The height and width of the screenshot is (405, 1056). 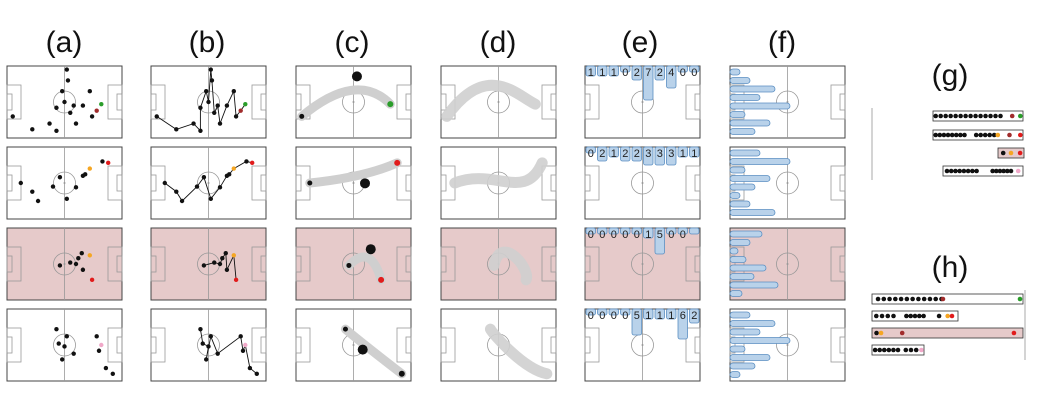 What do you see at coordinates (491, 100) in the screenshot?
I see `flow-track` at bounding box center [491, 100].